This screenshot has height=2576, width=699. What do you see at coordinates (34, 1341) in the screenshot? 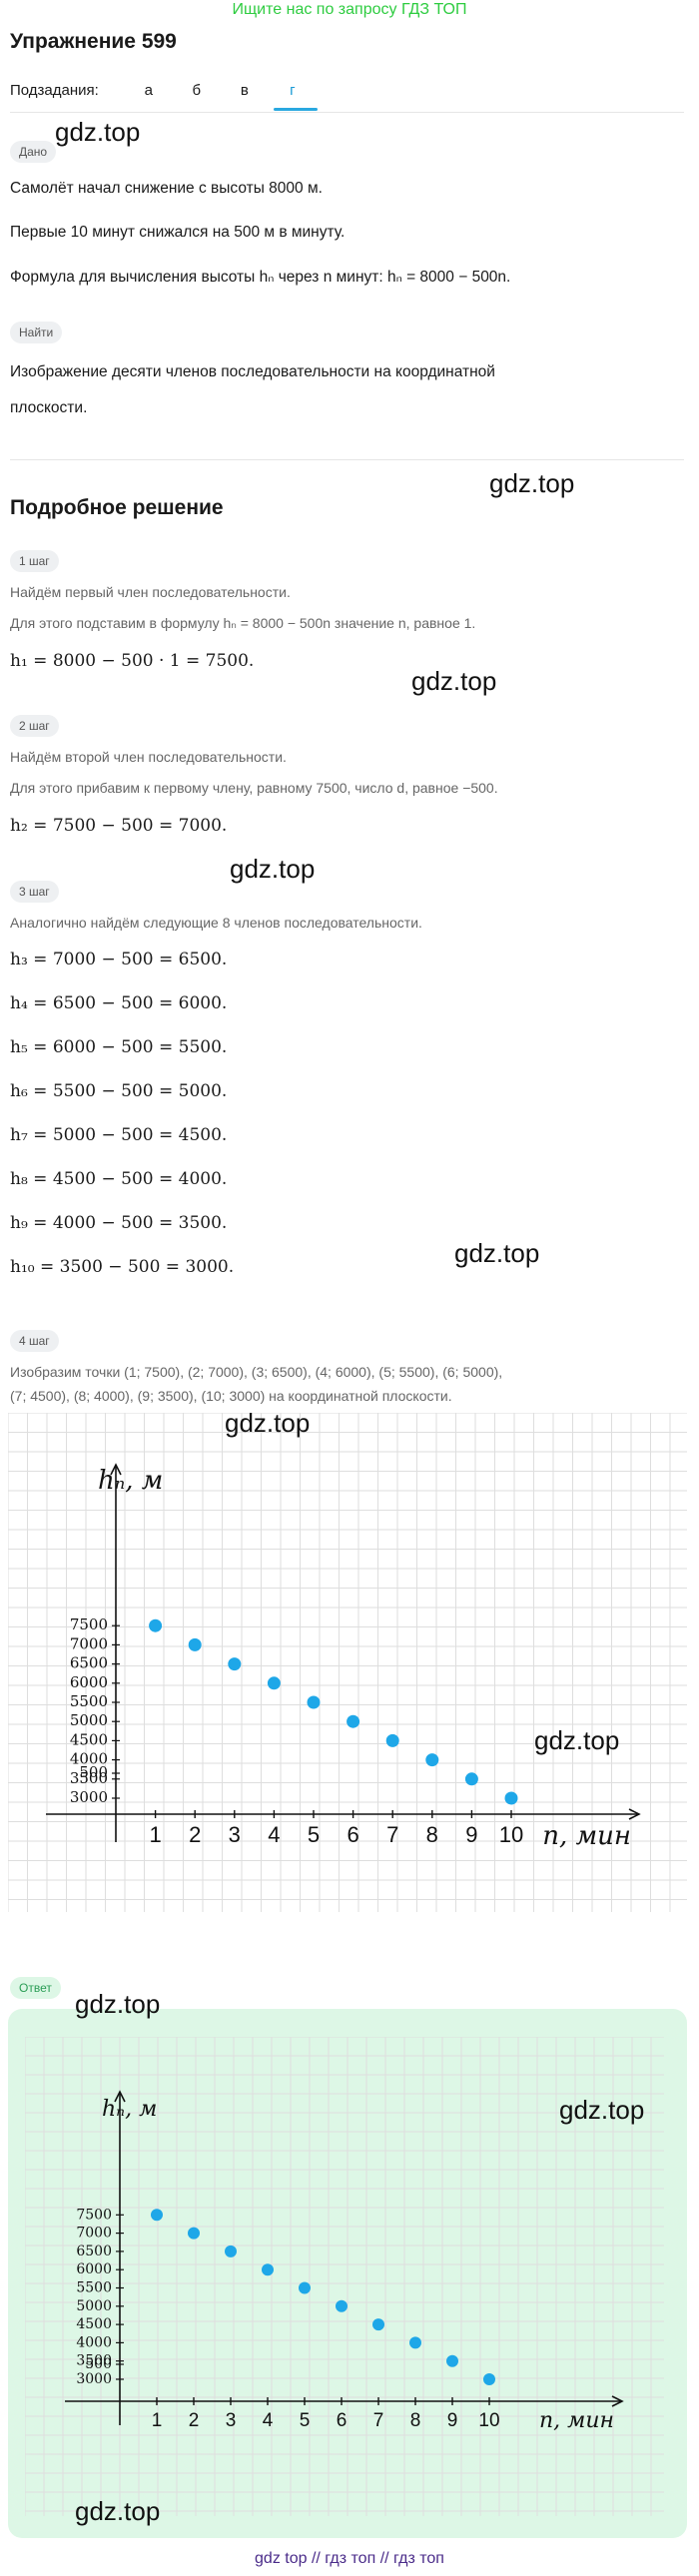
I see `step-4-chip: 4 шаг` at bounding box center [34, 1341].